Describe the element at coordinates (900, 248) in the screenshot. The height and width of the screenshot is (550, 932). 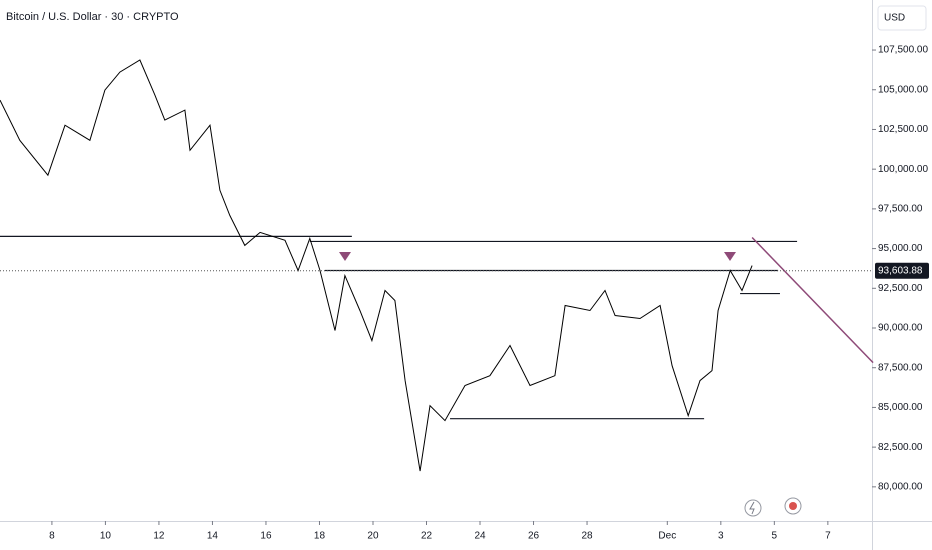
I see `y-tick-label: 95,000.00` at that location.